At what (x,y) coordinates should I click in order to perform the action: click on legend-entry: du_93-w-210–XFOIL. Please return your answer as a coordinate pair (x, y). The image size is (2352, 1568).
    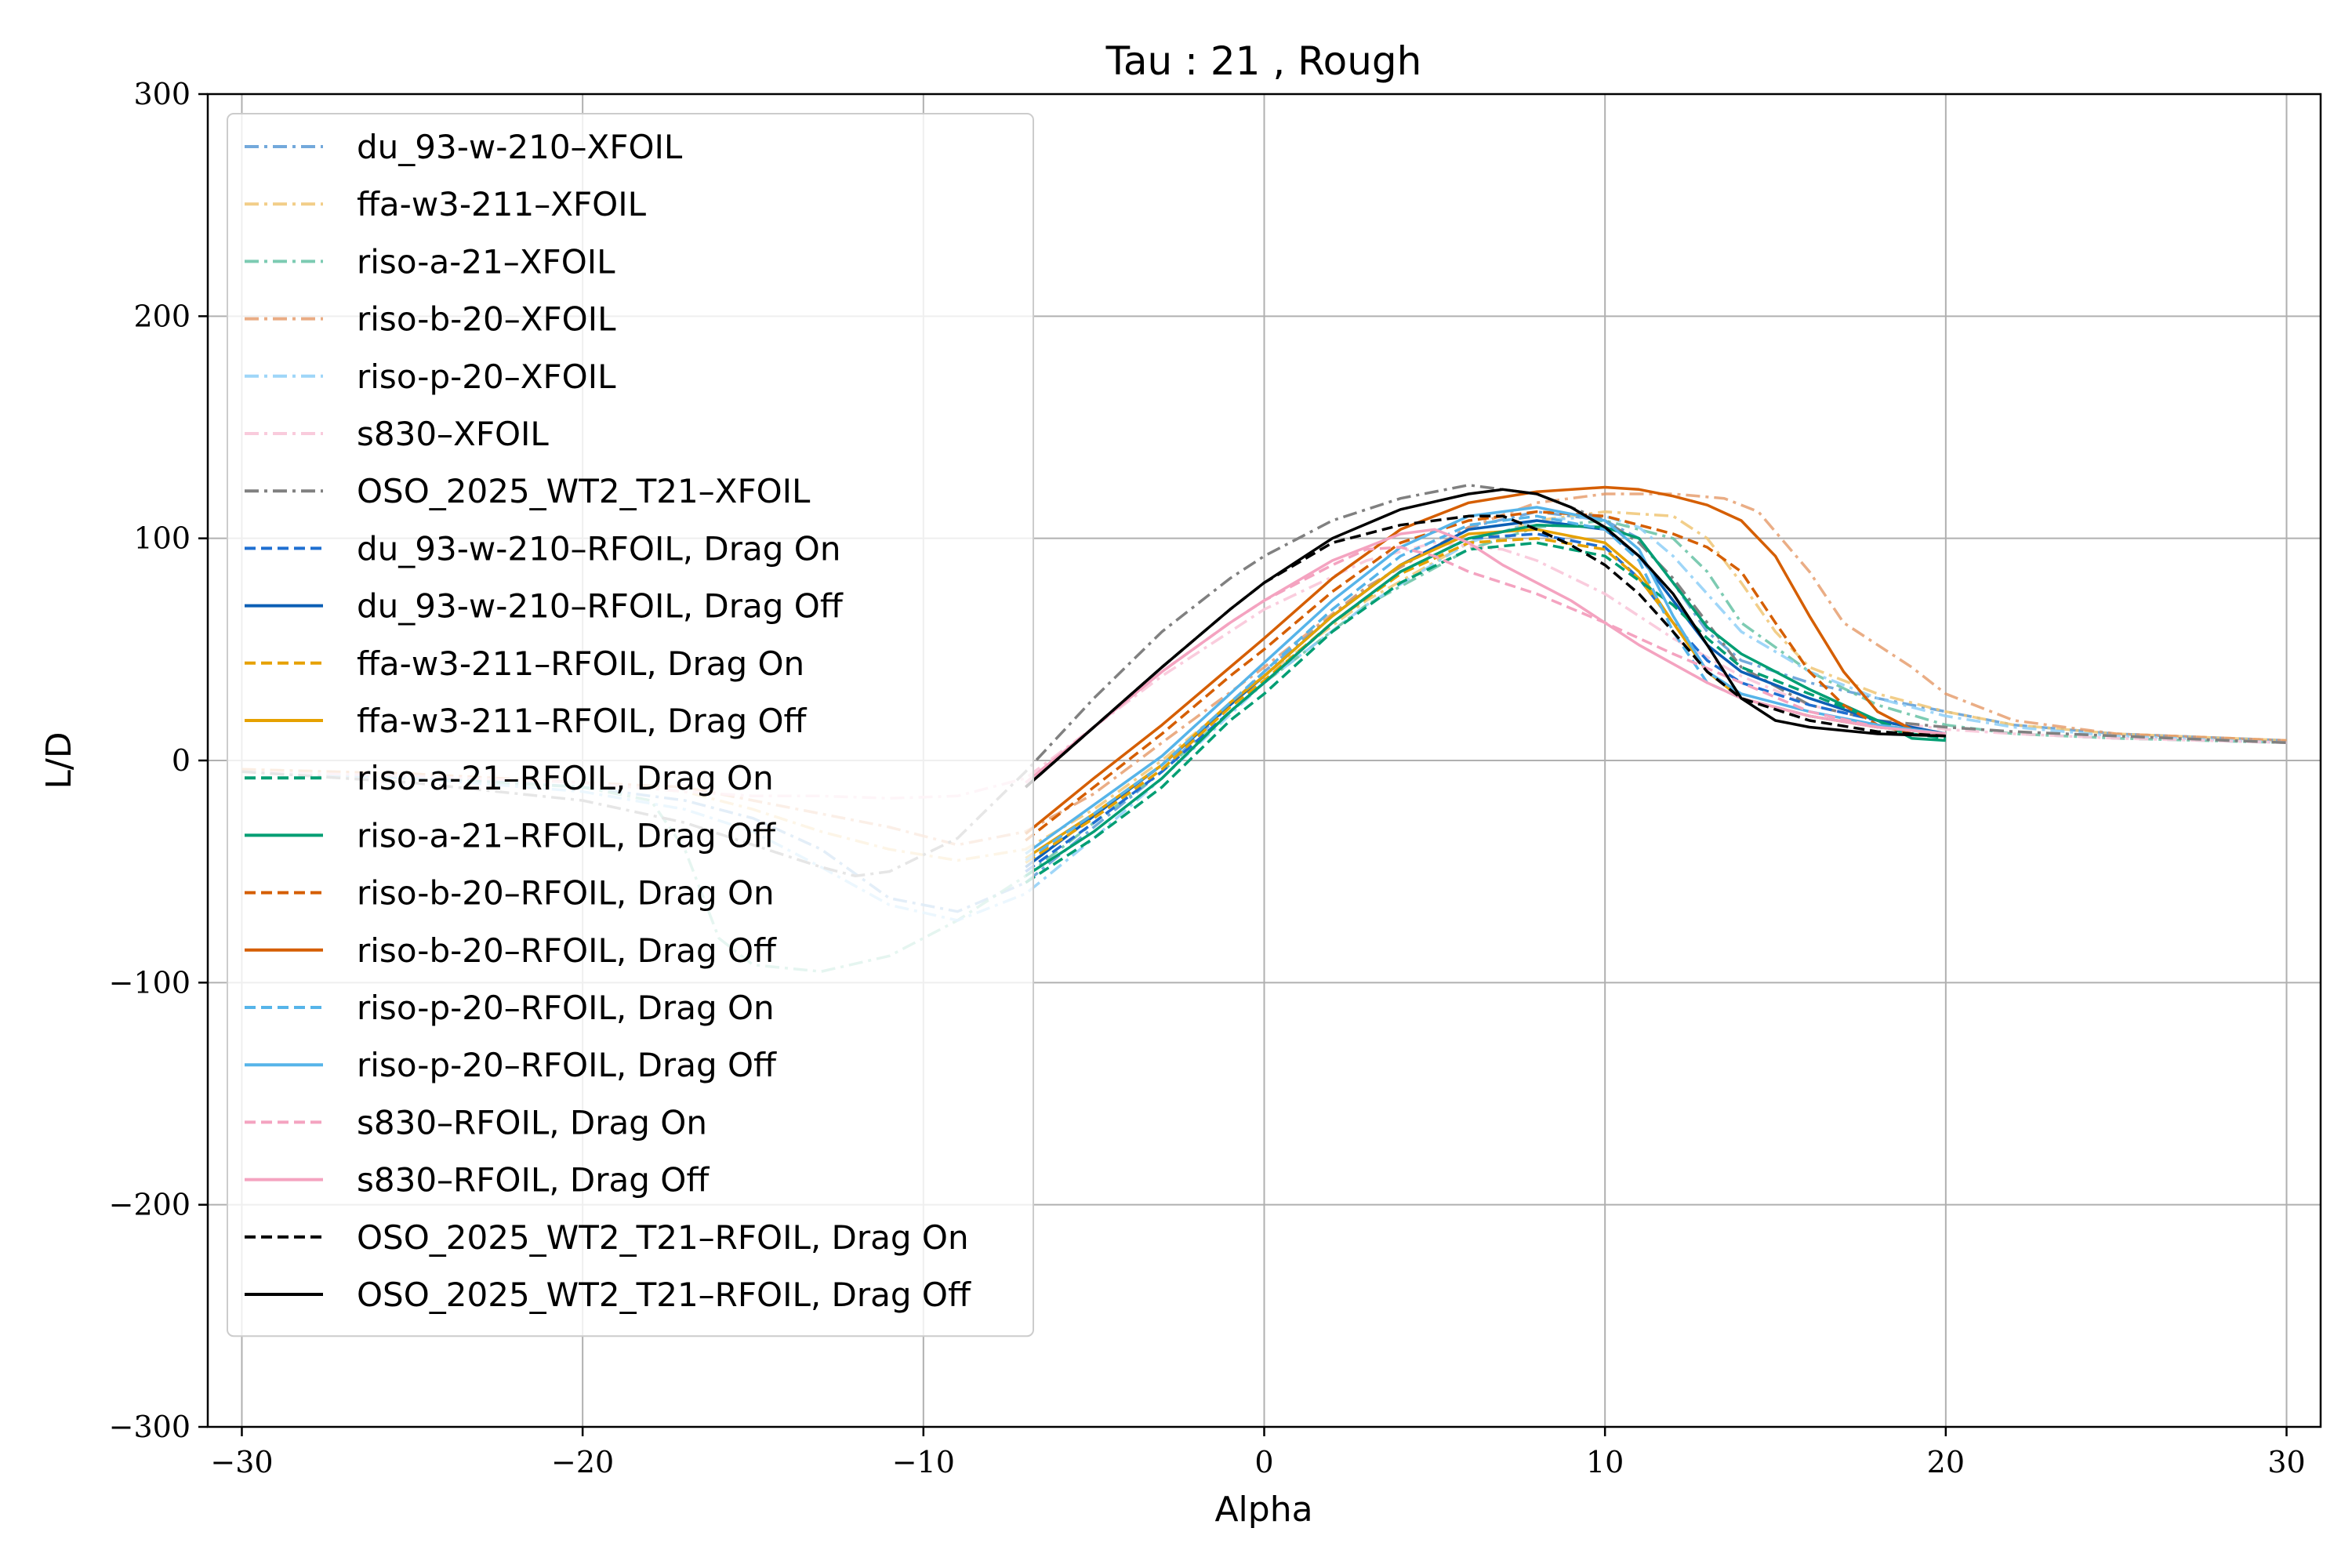
    Looking at the image, I should click on (520, 147).